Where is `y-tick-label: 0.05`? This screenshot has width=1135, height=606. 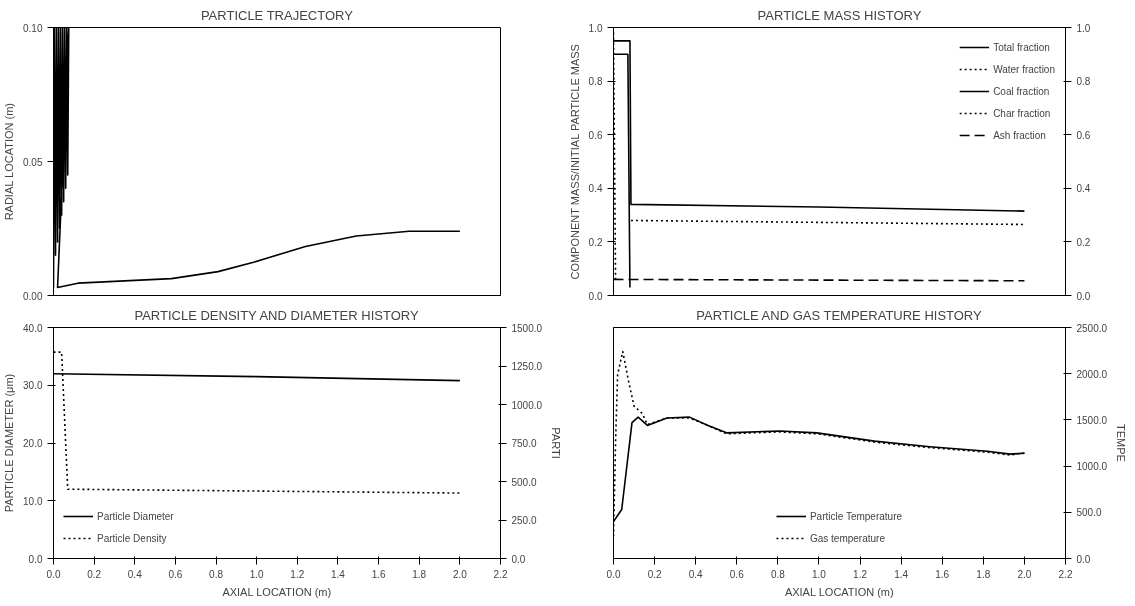
y-tick-label: 0.05 is located at coordinates (33, 162).